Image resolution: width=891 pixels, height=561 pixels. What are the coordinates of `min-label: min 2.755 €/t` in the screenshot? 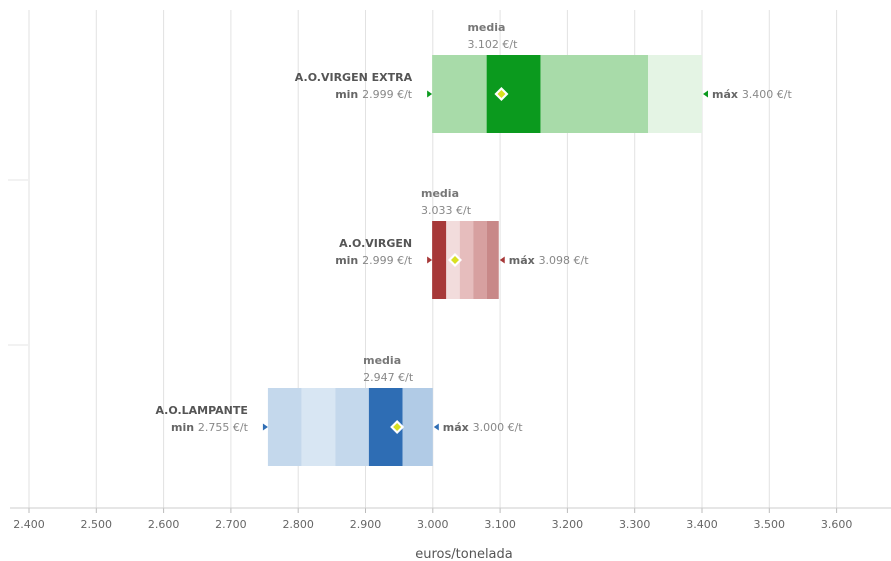 It's located at (210, 427).